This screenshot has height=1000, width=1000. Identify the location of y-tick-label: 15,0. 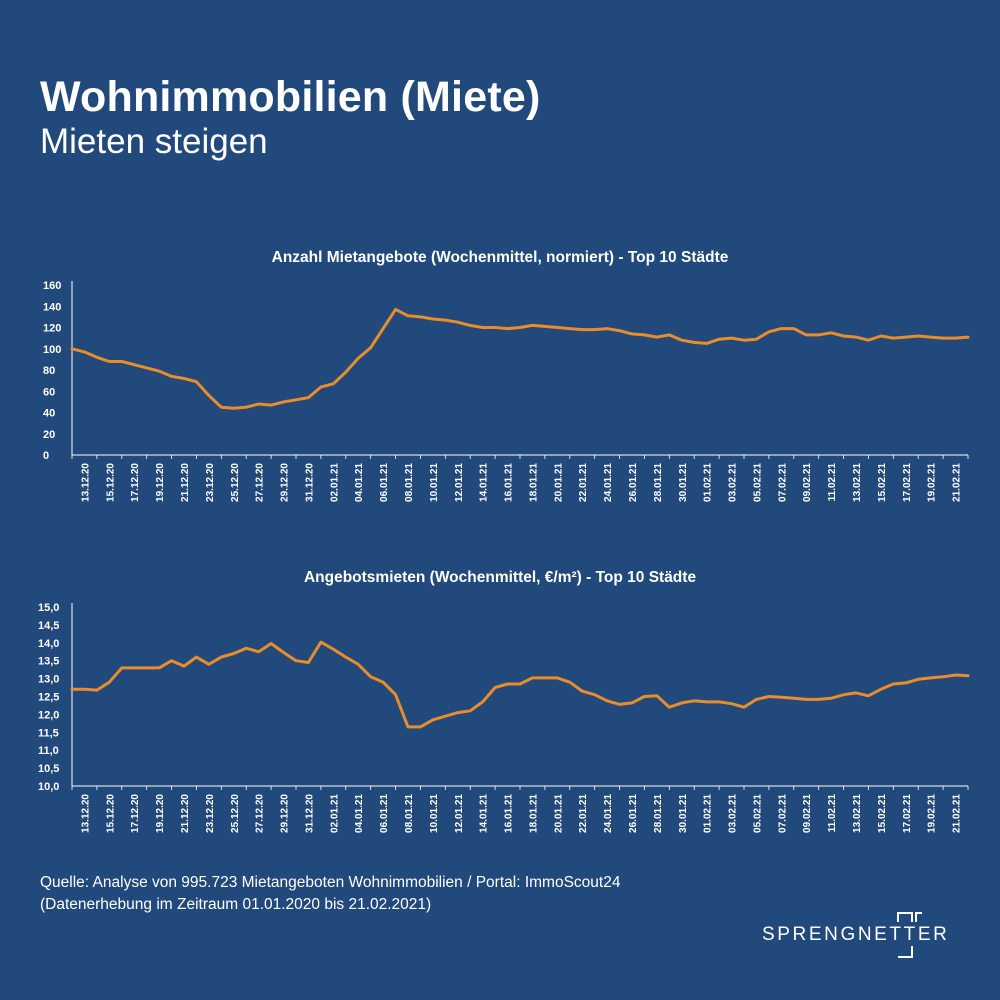
(48, 608).